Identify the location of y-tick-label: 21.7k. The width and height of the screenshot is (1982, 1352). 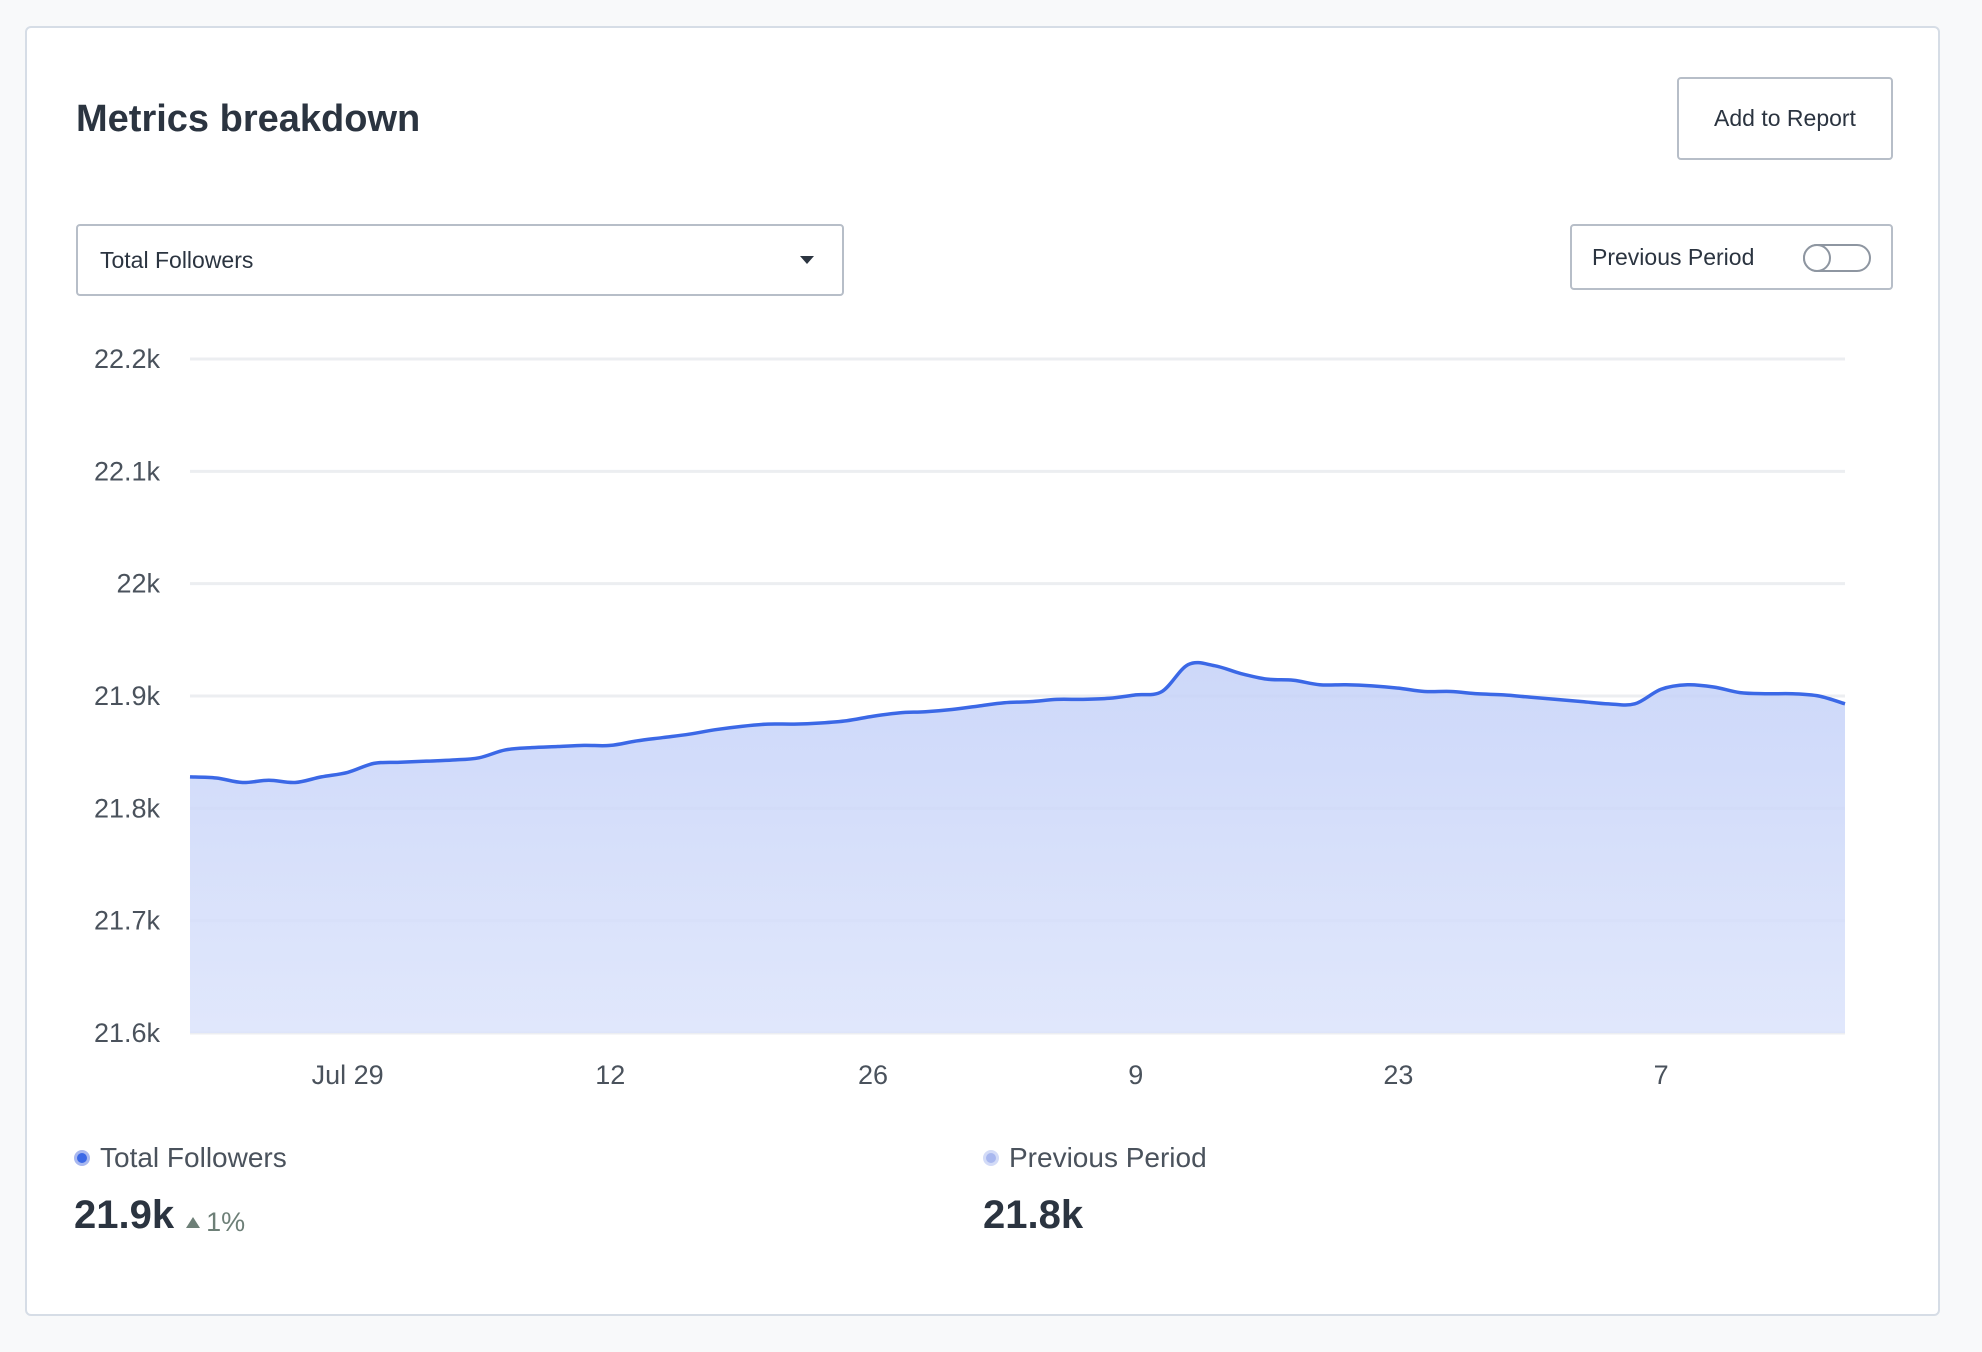
(127, 921).